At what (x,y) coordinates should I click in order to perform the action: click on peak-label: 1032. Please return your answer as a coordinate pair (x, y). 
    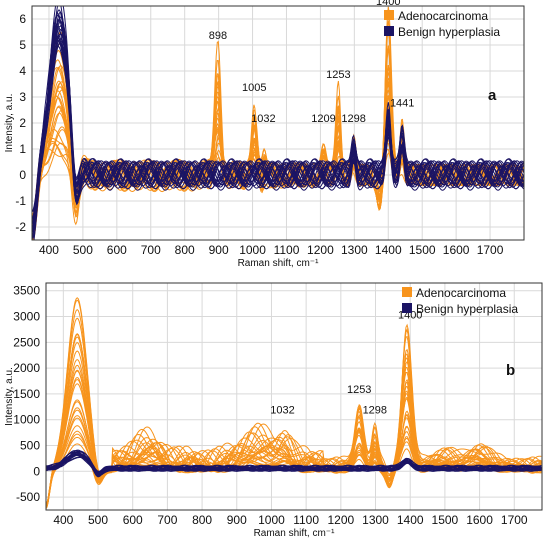
    Looking at the image, I should click on (263, 119).